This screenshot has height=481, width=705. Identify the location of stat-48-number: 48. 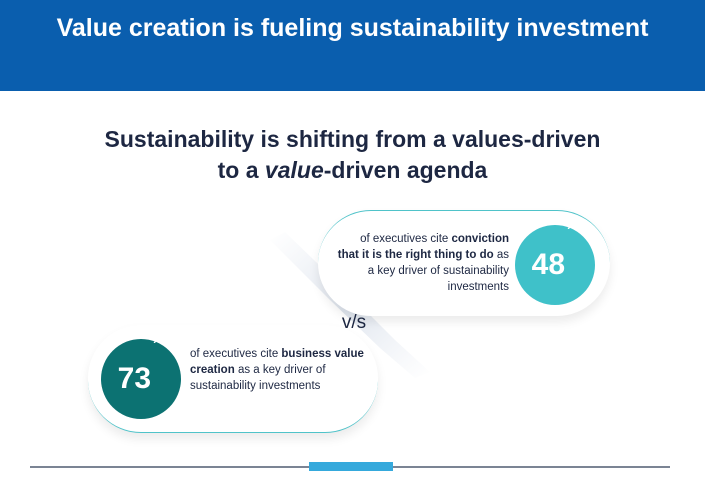
(548, 264).